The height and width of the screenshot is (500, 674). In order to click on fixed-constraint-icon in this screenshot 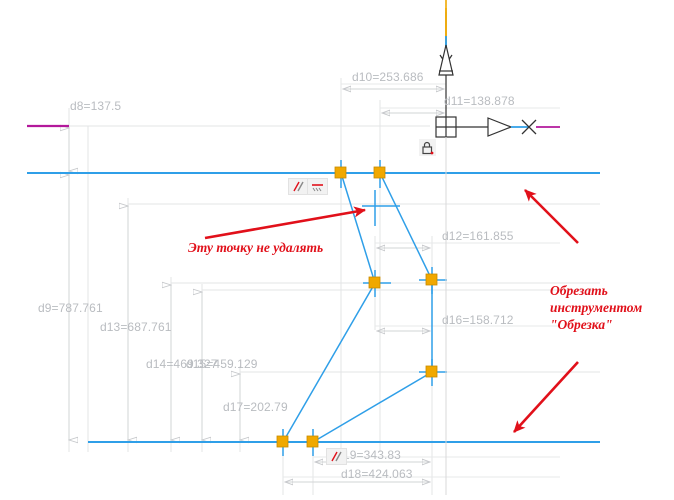, I will do `click(317, 186)`.